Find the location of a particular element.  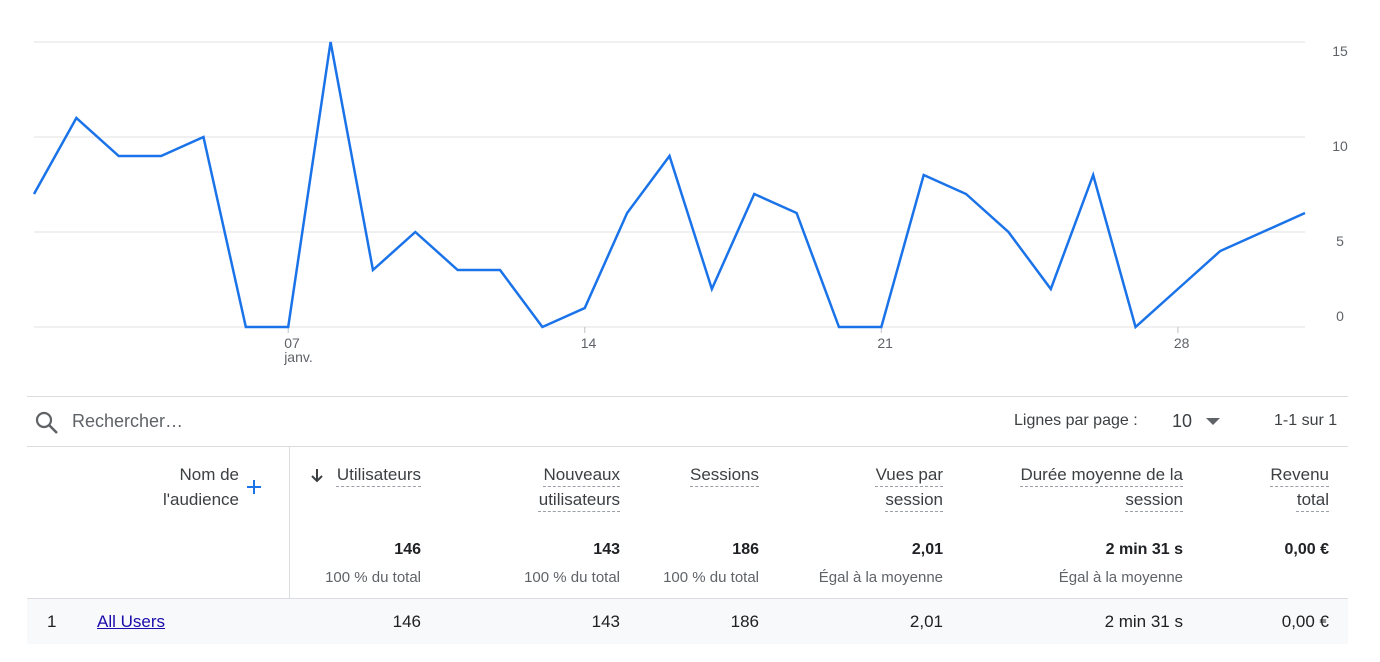

total-value: 146 is located at coordinates (407, 549).